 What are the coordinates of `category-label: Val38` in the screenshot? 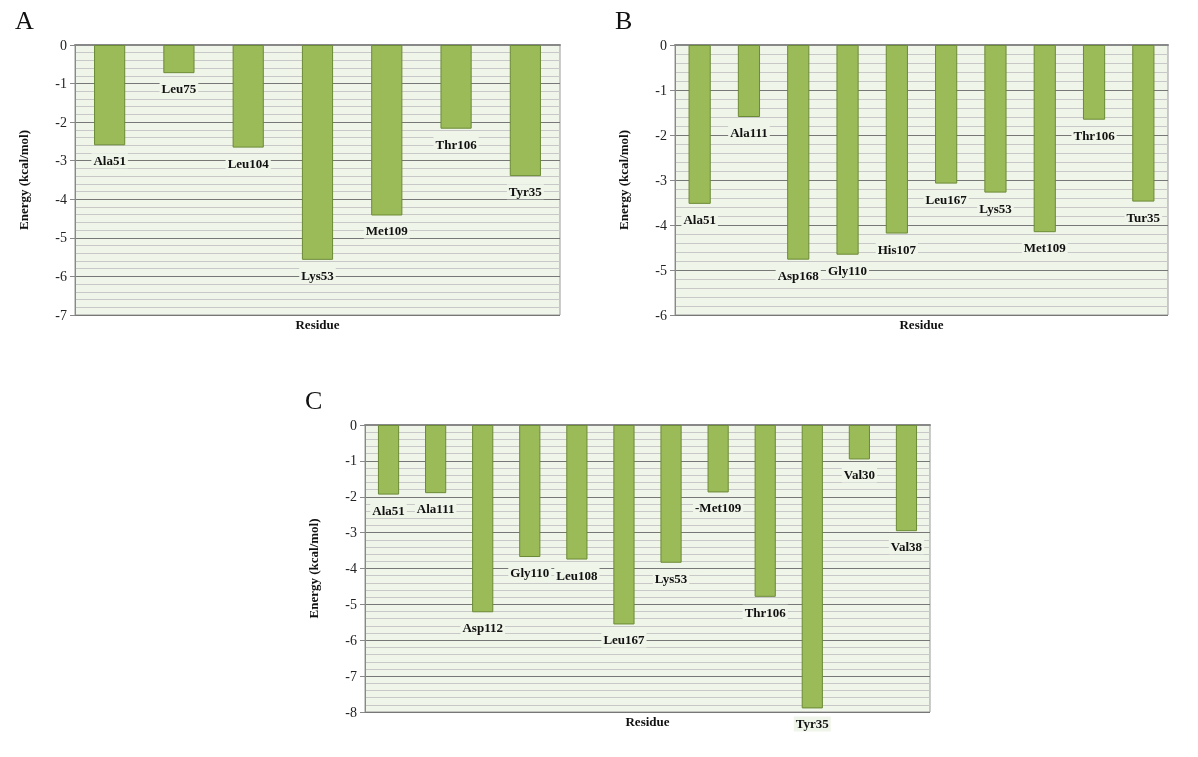 It's located at (906, 547).